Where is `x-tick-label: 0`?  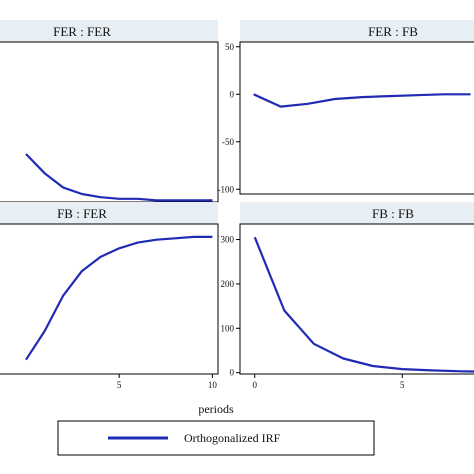
x-tick-label: 0 is located at coordinates (255, 385).